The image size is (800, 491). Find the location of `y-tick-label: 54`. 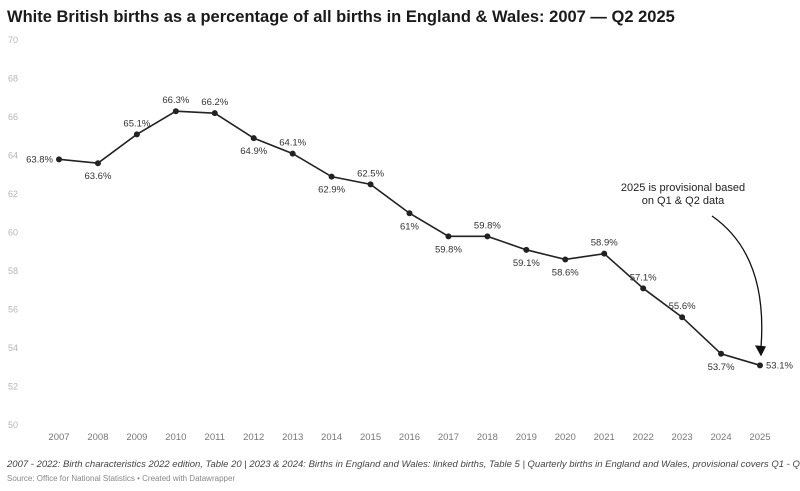

y-tick-label: 54 is located at coordinates (13, 348).